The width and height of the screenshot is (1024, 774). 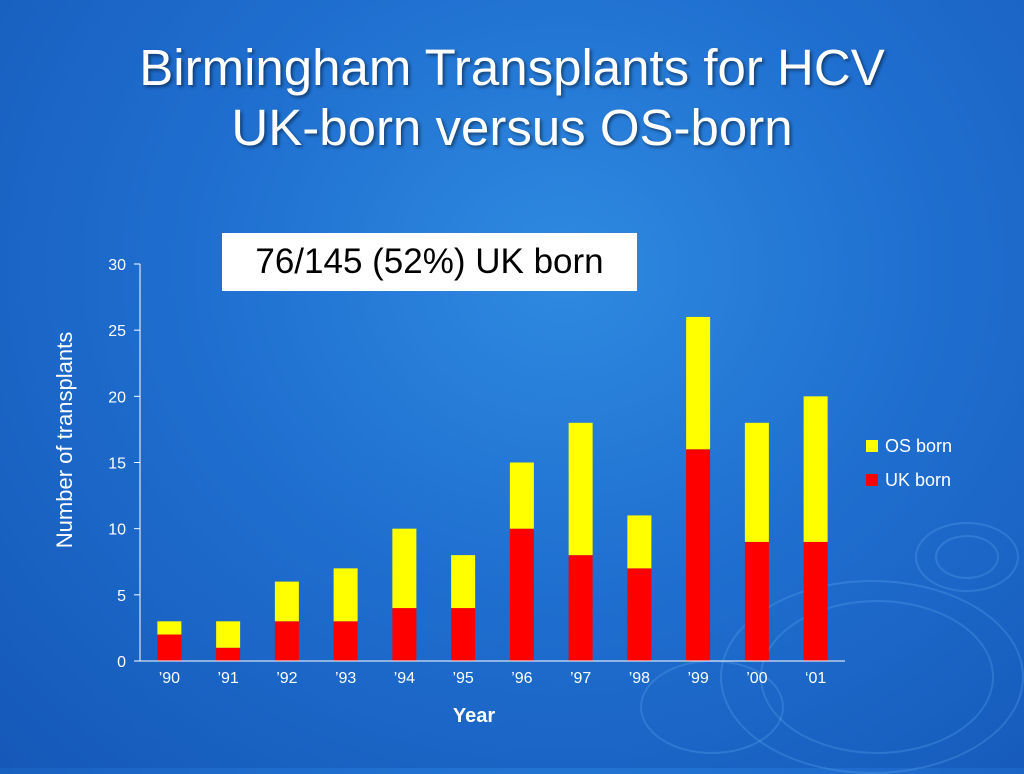 What do you see at coordinates (697, 678) in the screenshot?
I see `x-tick-label: ’99` at bounding box center [697, 678].